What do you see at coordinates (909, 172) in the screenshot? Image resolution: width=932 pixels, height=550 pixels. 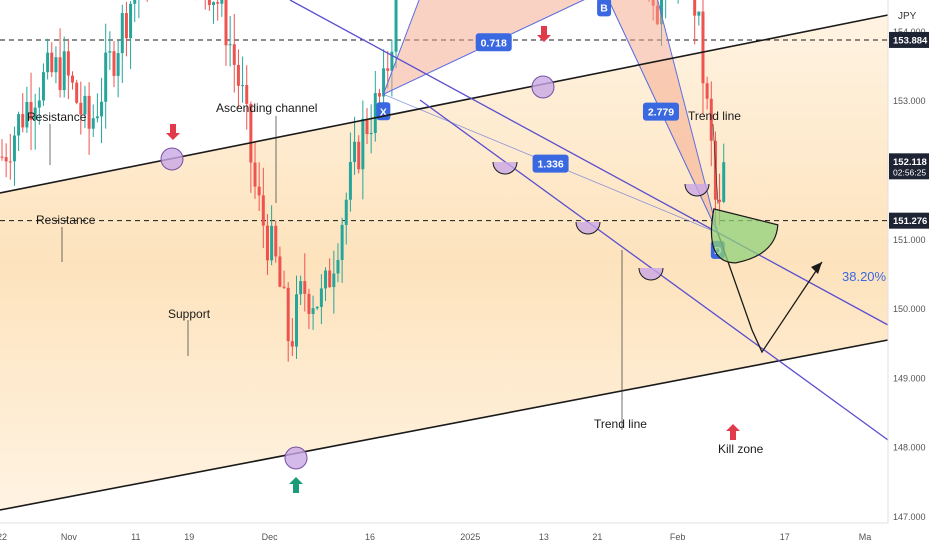 I see `countdown-text: 02:56:25` at bounding box center [909, 172].